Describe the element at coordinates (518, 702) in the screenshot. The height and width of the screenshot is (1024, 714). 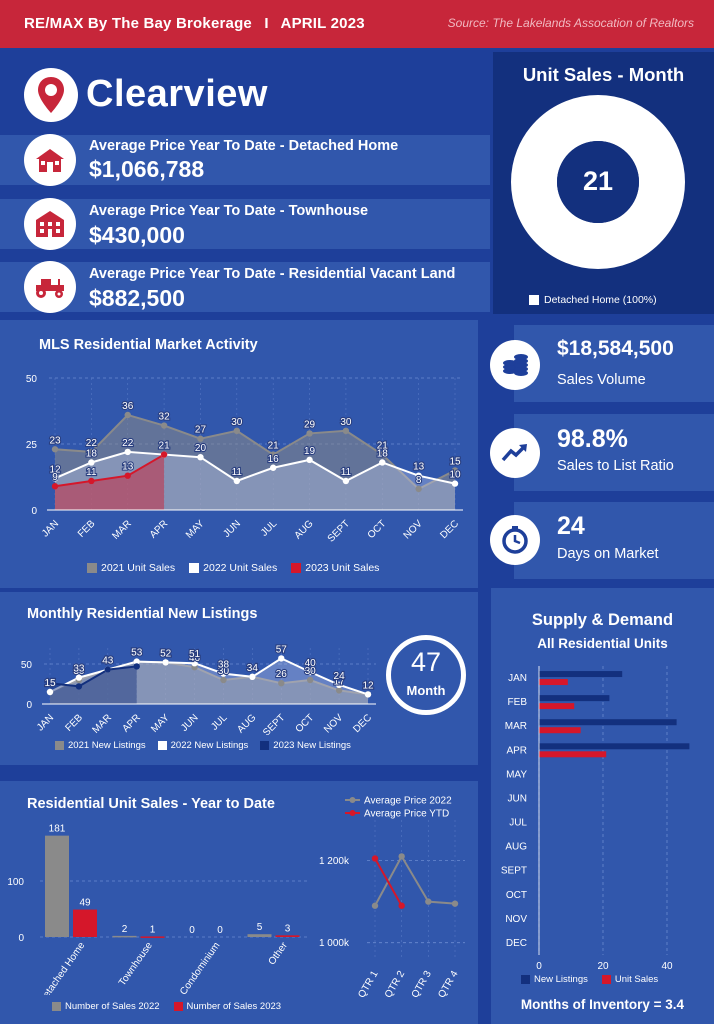
I see `supply-y-tick: FEB` at that location.